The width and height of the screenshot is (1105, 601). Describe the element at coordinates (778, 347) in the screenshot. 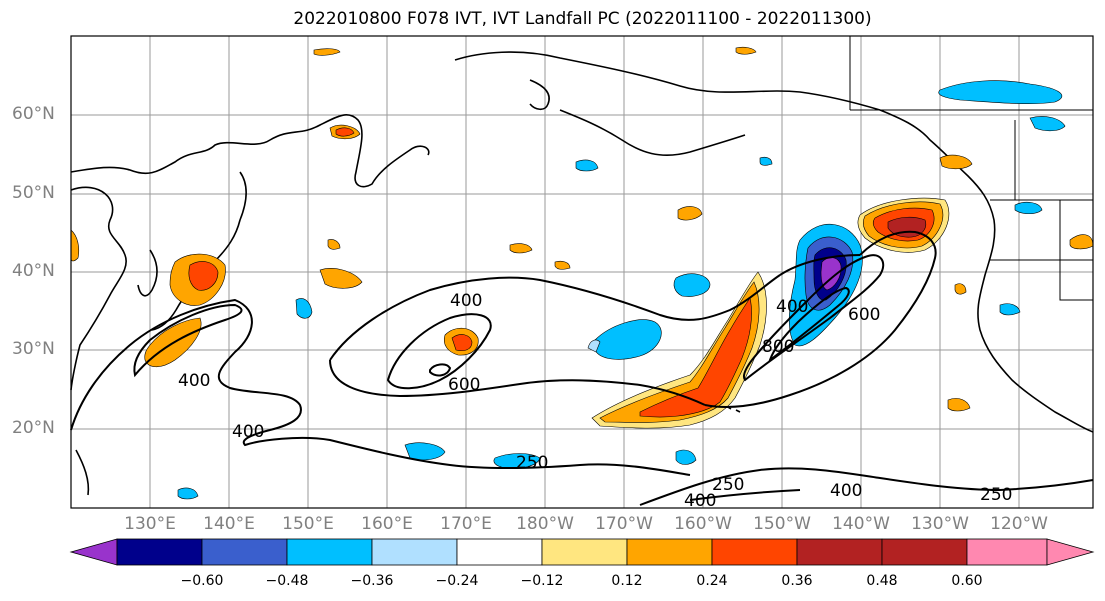

I see `contour-label-7: 800` at that location.